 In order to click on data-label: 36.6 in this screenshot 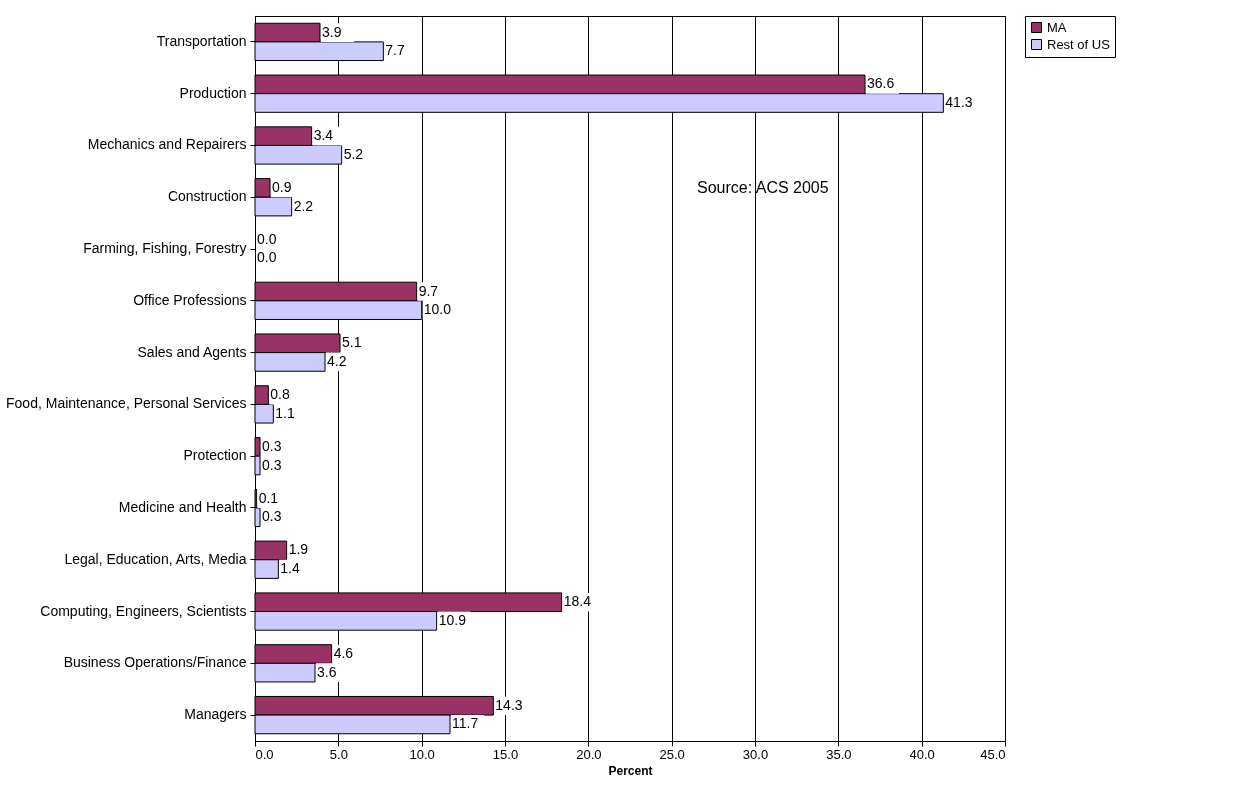, I will do `click(881, 83)`.